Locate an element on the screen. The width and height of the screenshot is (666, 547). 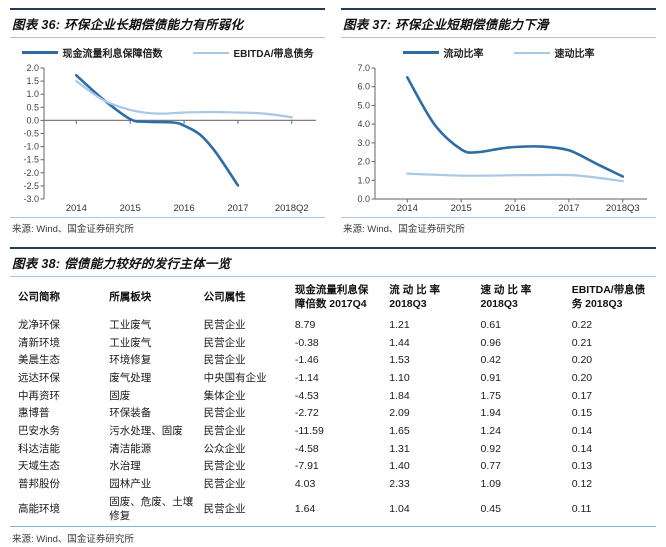
table-row: 普邦股份 园林产业 民营企业 4.03 2.33 1.09 0.12 is located at coordinates (333, 485).